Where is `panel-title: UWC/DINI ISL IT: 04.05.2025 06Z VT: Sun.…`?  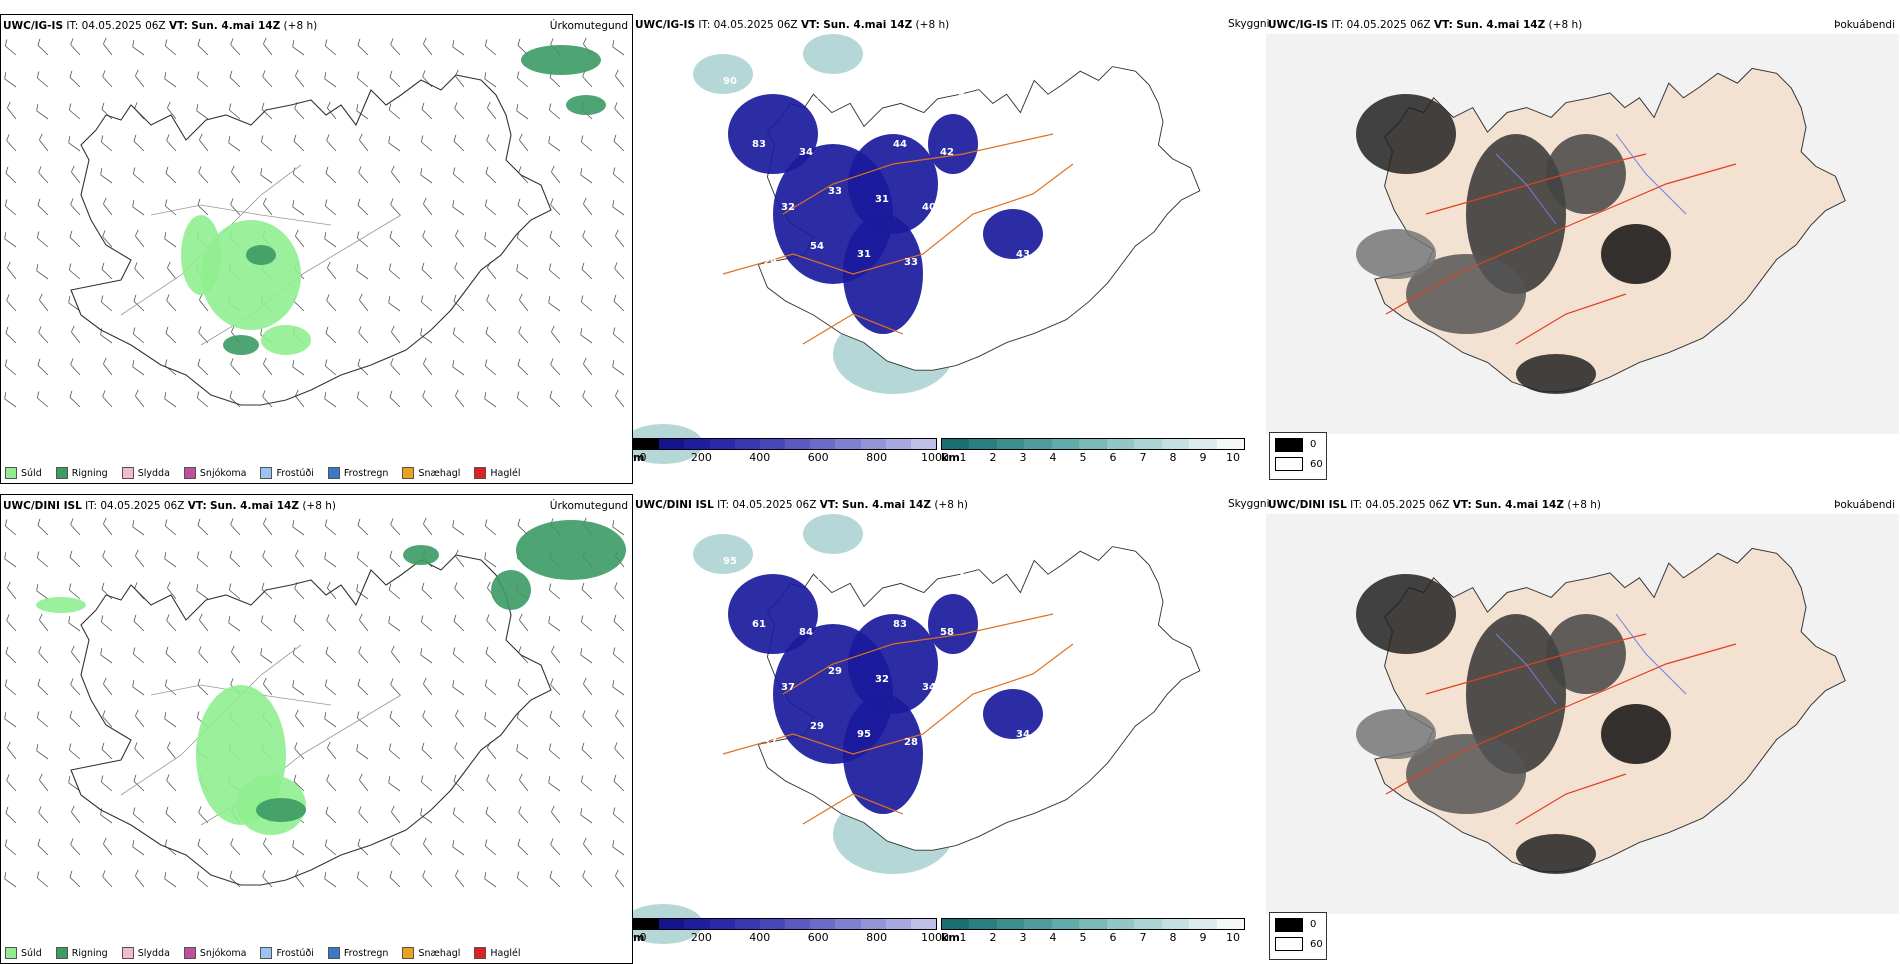 panel-title: UWC/DINI ISL IT: 04.05.2025 06Z VT: Sun.… is located at coordinates (169, 506).